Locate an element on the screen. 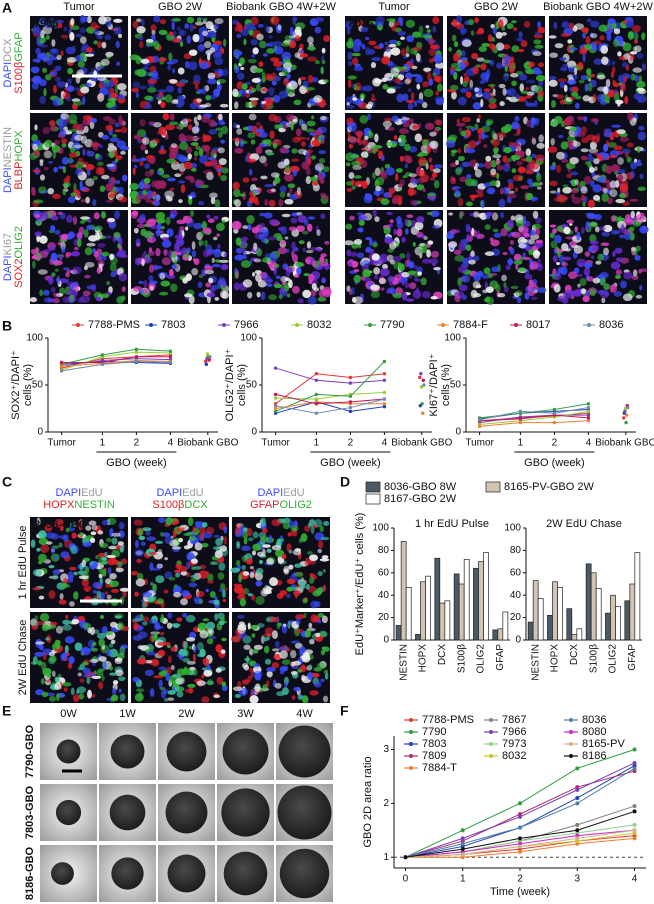 This screenshot has width=654, height=904. x-tick-label: OLIG2 is located at coordinates (613, 659).